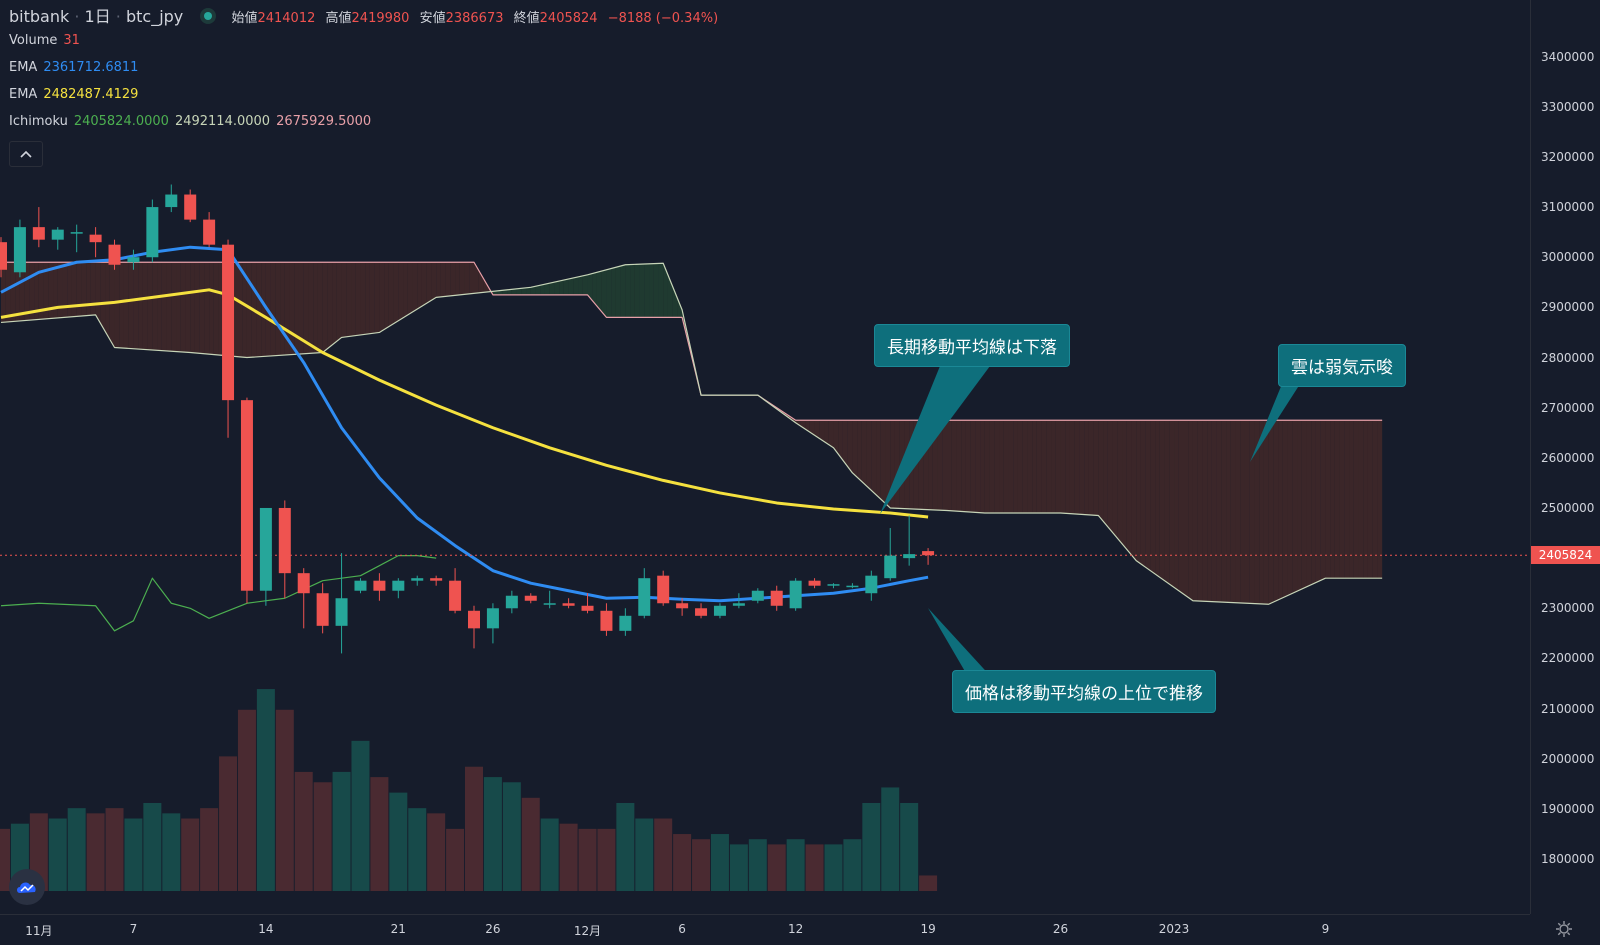  What do you see at coordinates (97, 16) in the screenshot?
I see `interval: 1日` at bounding box center [97, 16].